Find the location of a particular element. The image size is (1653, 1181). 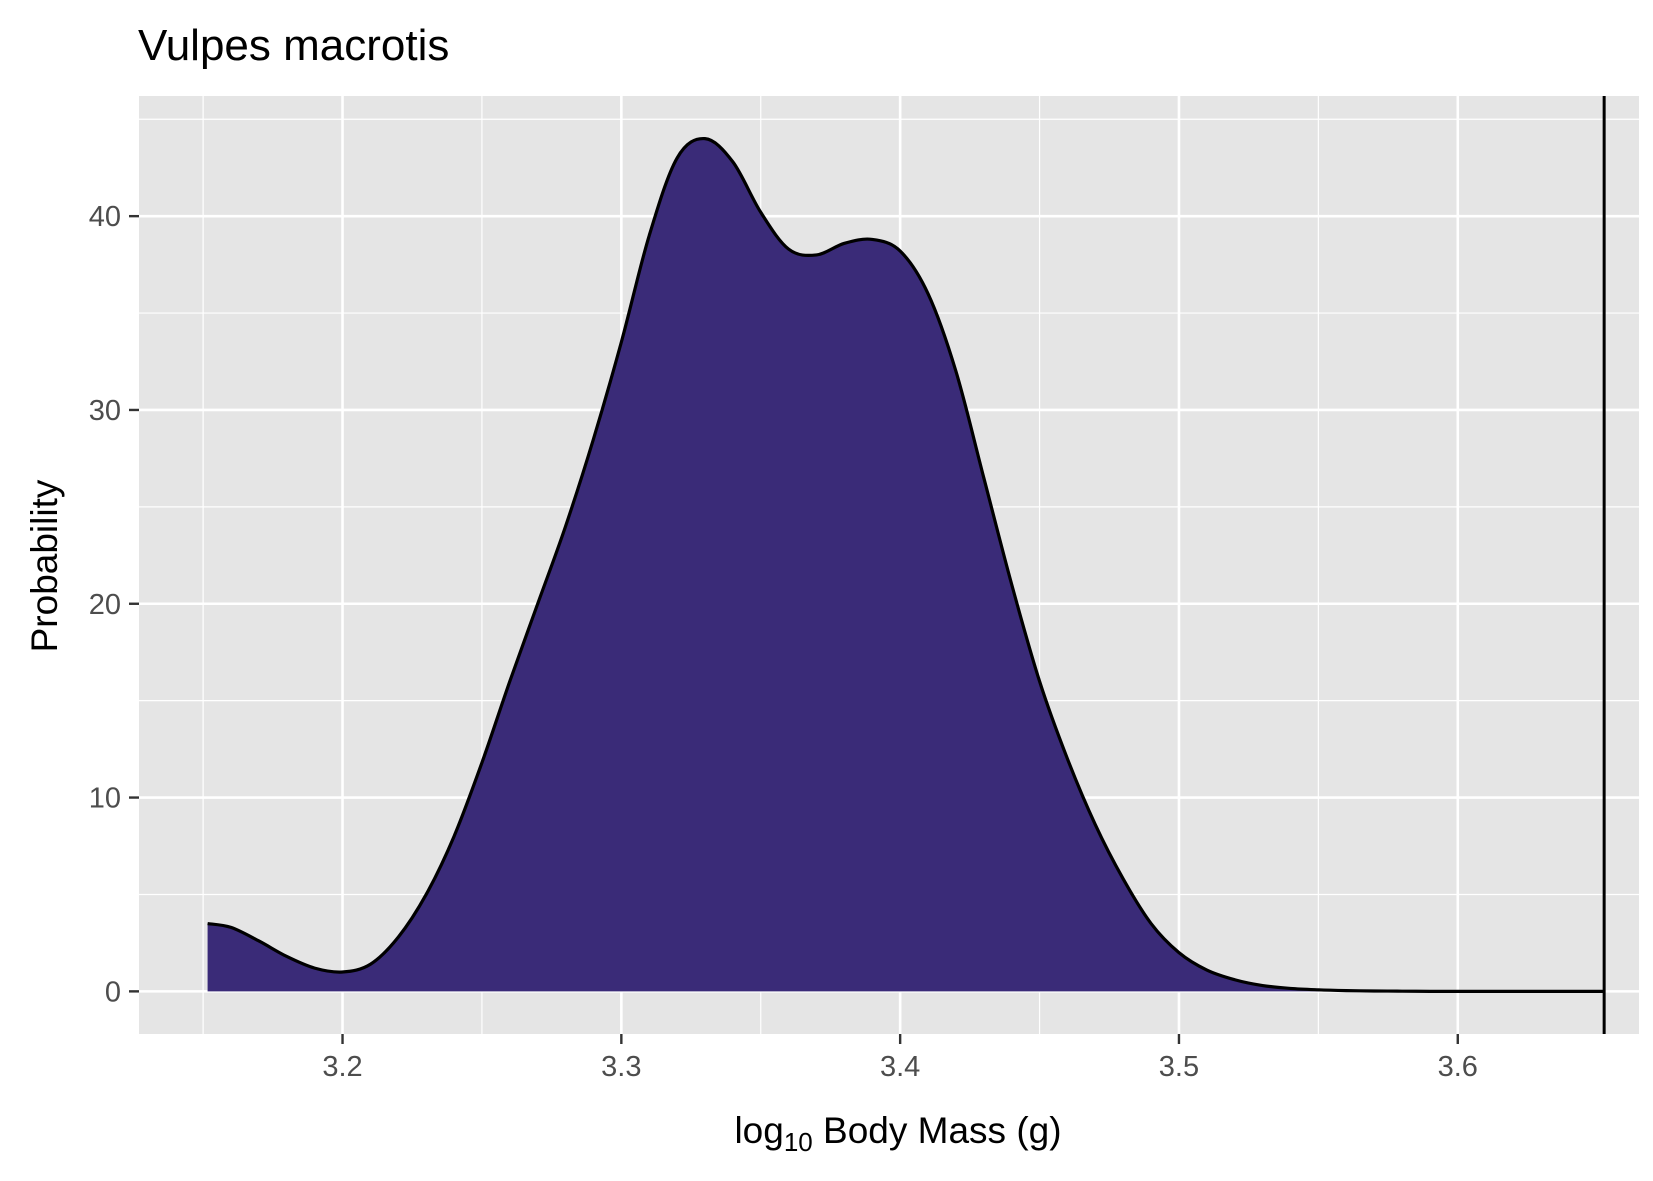

y-axis: 0 10 20 30 40 is located at coordinates (114, 604).